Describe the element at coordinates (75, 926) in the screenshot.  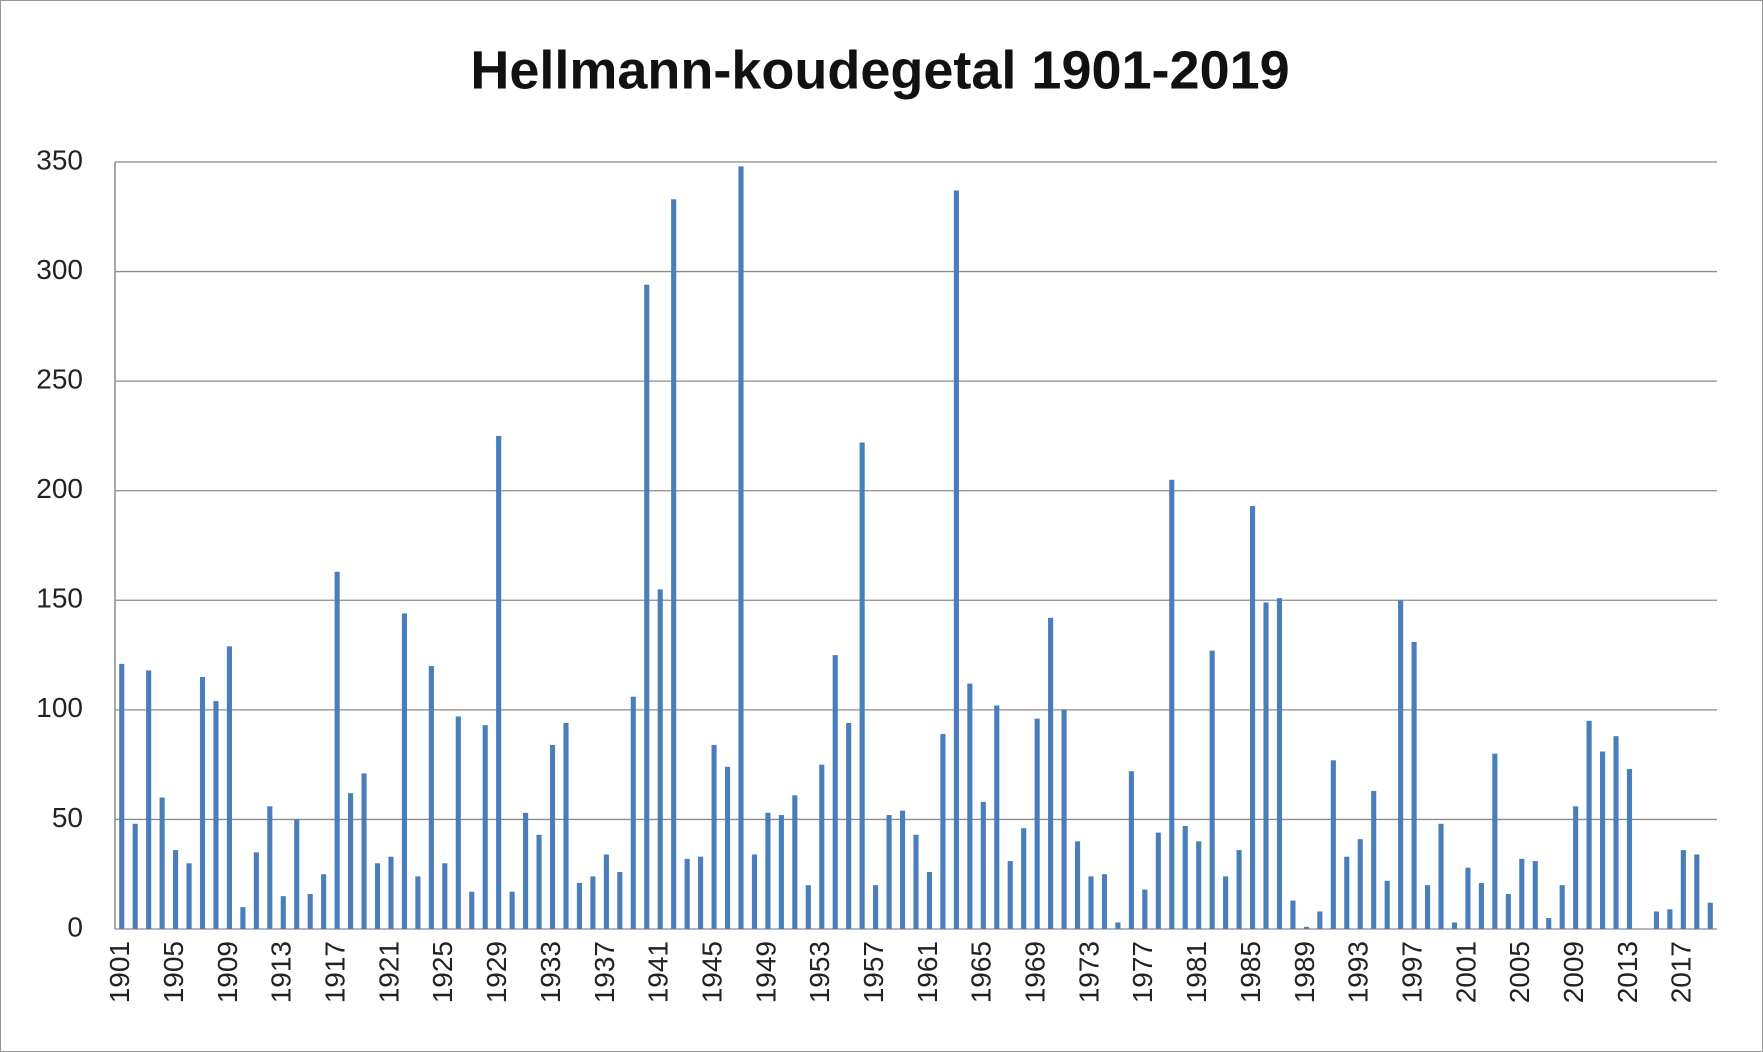
I see `y-tick-label: 0` at that location.